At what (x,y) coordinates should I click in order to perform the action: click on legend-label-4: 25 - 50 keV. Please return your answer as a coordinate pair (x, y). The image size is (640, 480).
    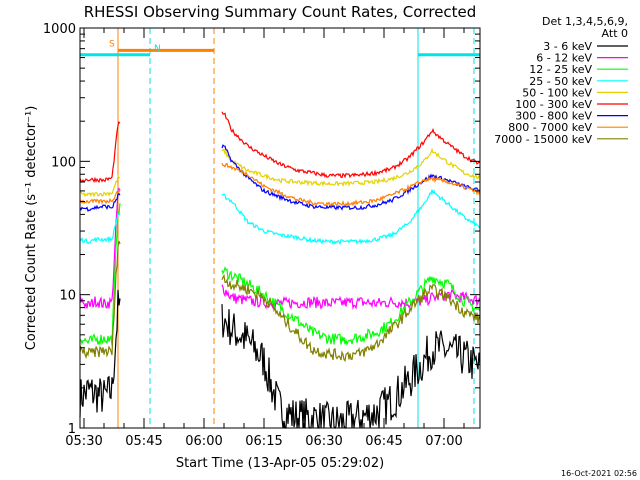
    Looking at the image, I should click on (560, 81).